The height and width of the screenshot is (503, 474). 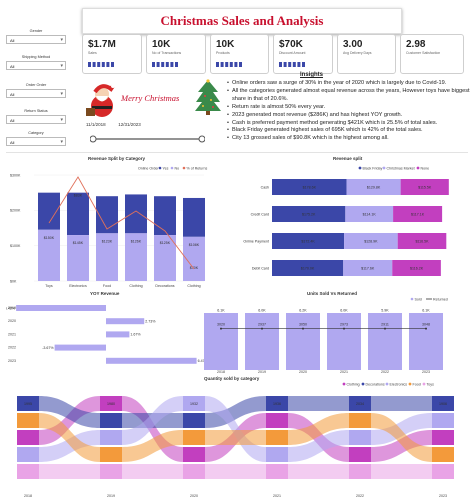 What do you see at coordinates (36, 85) in the screenshot?
I see `filter-label: Order Order` at bounding box center [36, 85].